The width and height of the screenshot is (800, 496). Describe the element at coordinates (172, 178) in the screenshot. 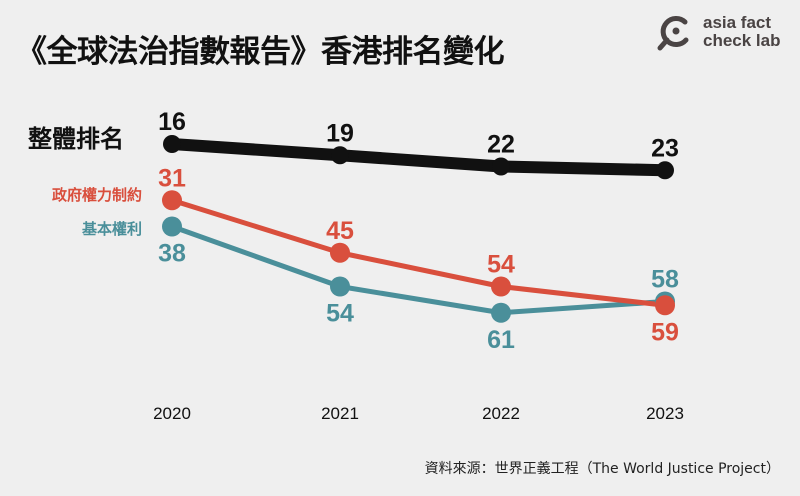

I see `data-label: 31` at that location.